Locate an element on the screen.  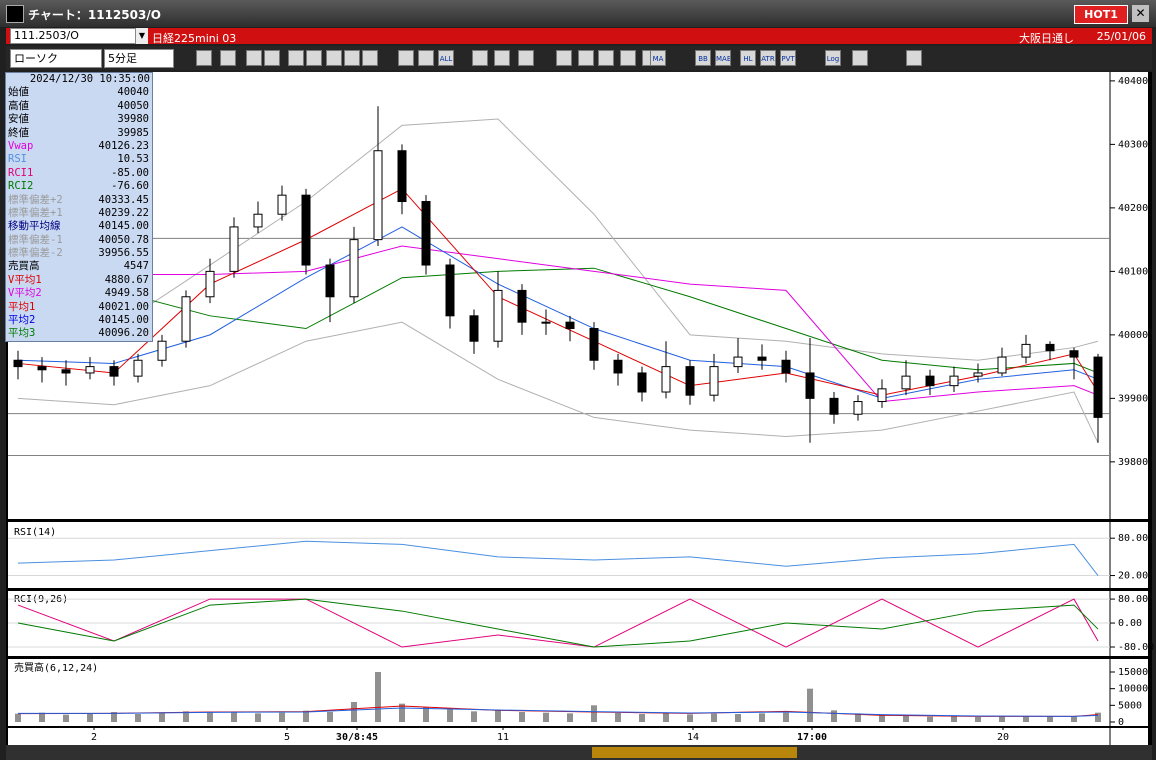
tool-icon-label: BB is located at coordinates (703, 58).